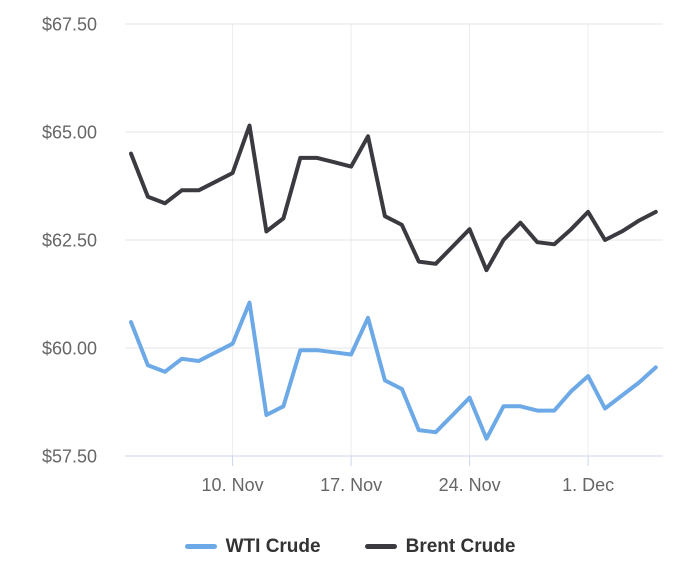 The image size is (700, 572). I want to click on legend-item-wti-crude: WTI Crude, so click(252, 546).